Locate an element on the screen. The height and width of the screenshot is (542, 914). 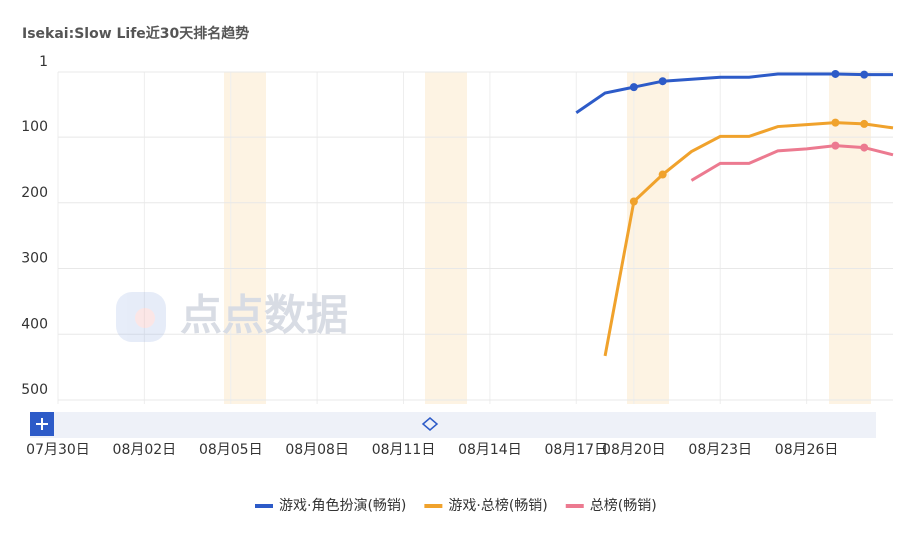
legend: 游戏·角色扮演(畅销) 游戏·总榜(畅销) 总榜(畅销) is located at coordinates (456, 505).